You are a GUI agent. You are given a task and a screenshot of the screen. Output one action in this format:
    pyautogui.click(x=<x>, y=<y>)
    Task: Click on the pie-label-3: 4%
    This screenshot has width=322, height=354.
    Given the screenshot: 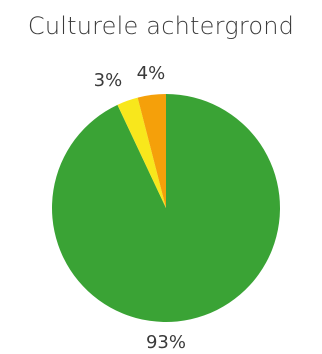 What is the action you would take?
    pyautogui.click(x=151, y=73)
    